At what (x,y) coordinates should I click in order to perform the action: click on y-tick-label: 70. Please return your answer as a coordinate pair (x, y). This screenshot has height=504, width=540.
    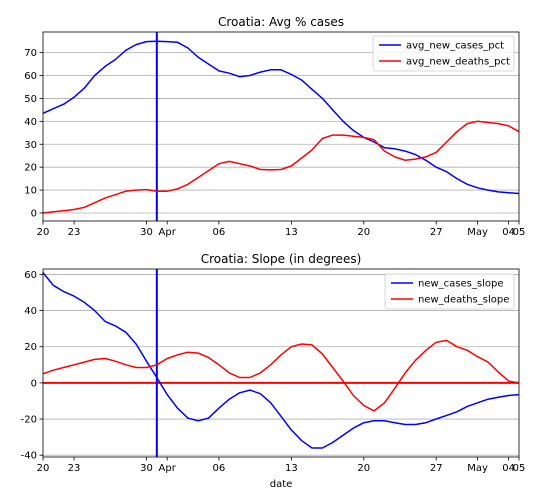
    Looking at the image, I should click on (30, 53).